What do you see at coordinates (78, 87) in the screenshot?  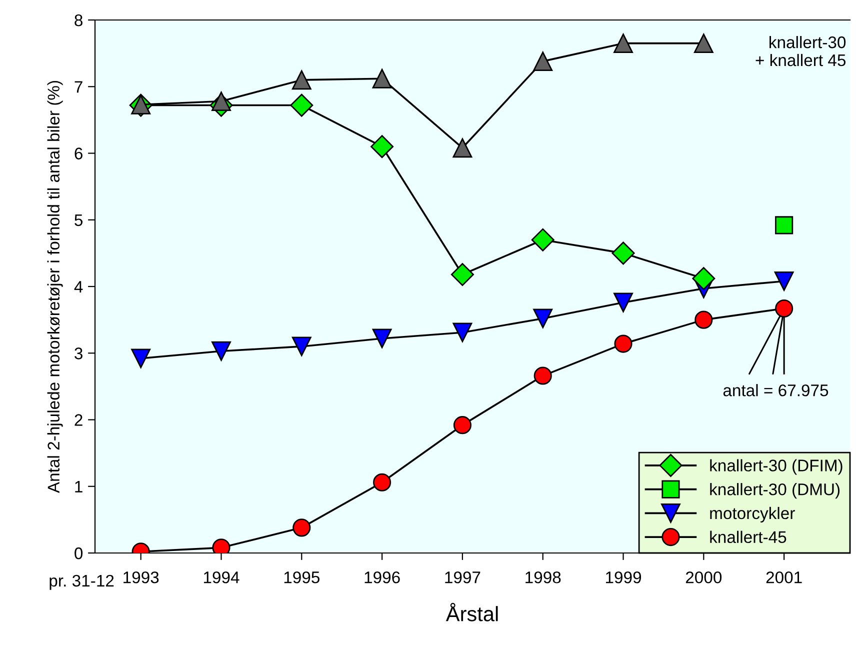 I see `y-tick-label: 7` at bounding box center [78, 87].